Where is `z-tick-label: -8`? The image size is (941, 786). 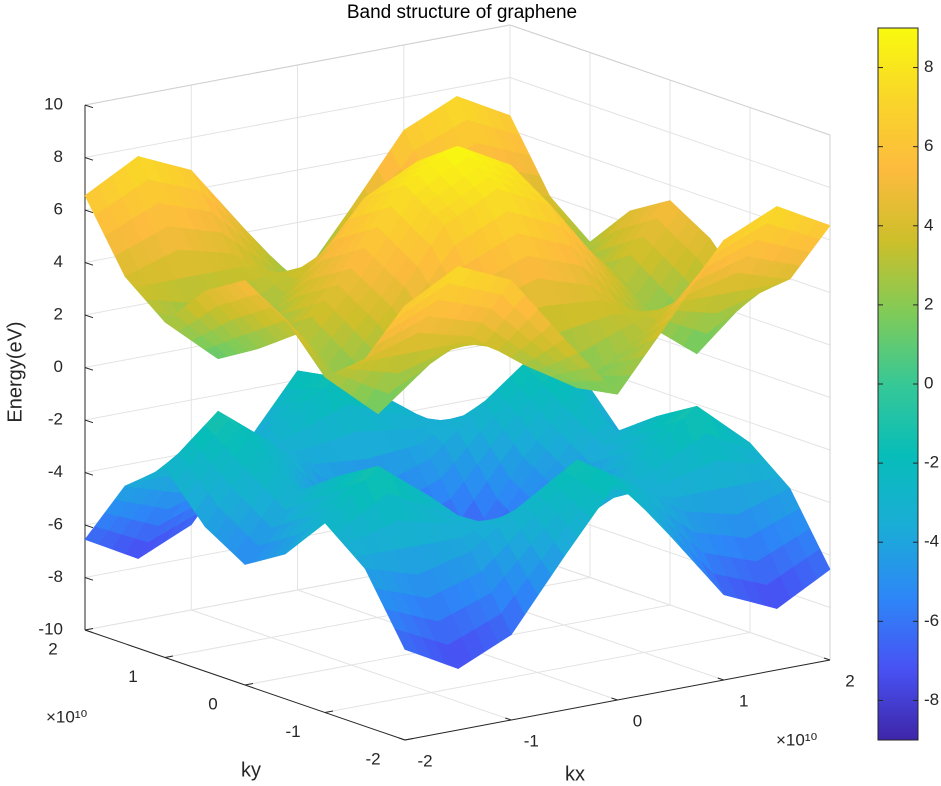 z-tick-label: -8 is located at coordinates (55, 576).